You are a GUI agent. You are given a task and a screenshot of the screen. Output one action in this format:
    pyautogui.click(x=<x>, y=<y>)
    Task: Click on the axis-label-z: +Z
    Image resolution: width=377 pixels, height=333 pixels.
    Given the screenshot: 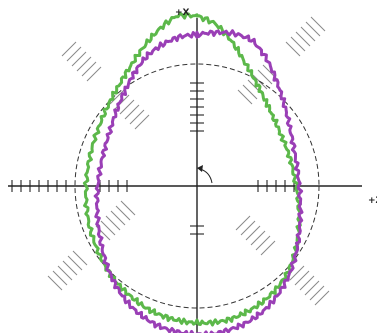 What is the action you would take?
    pyautogui.click(x=372, y=201)
    